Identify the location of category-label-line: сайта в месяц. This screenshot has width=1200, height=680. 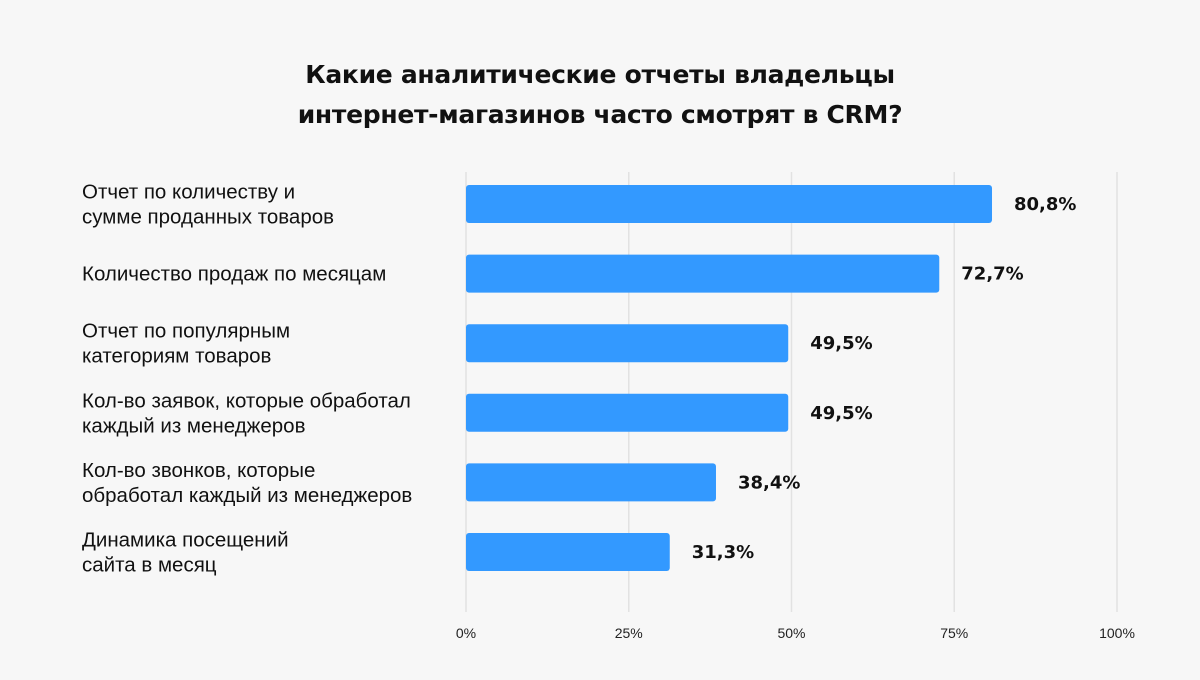
(149, 565).